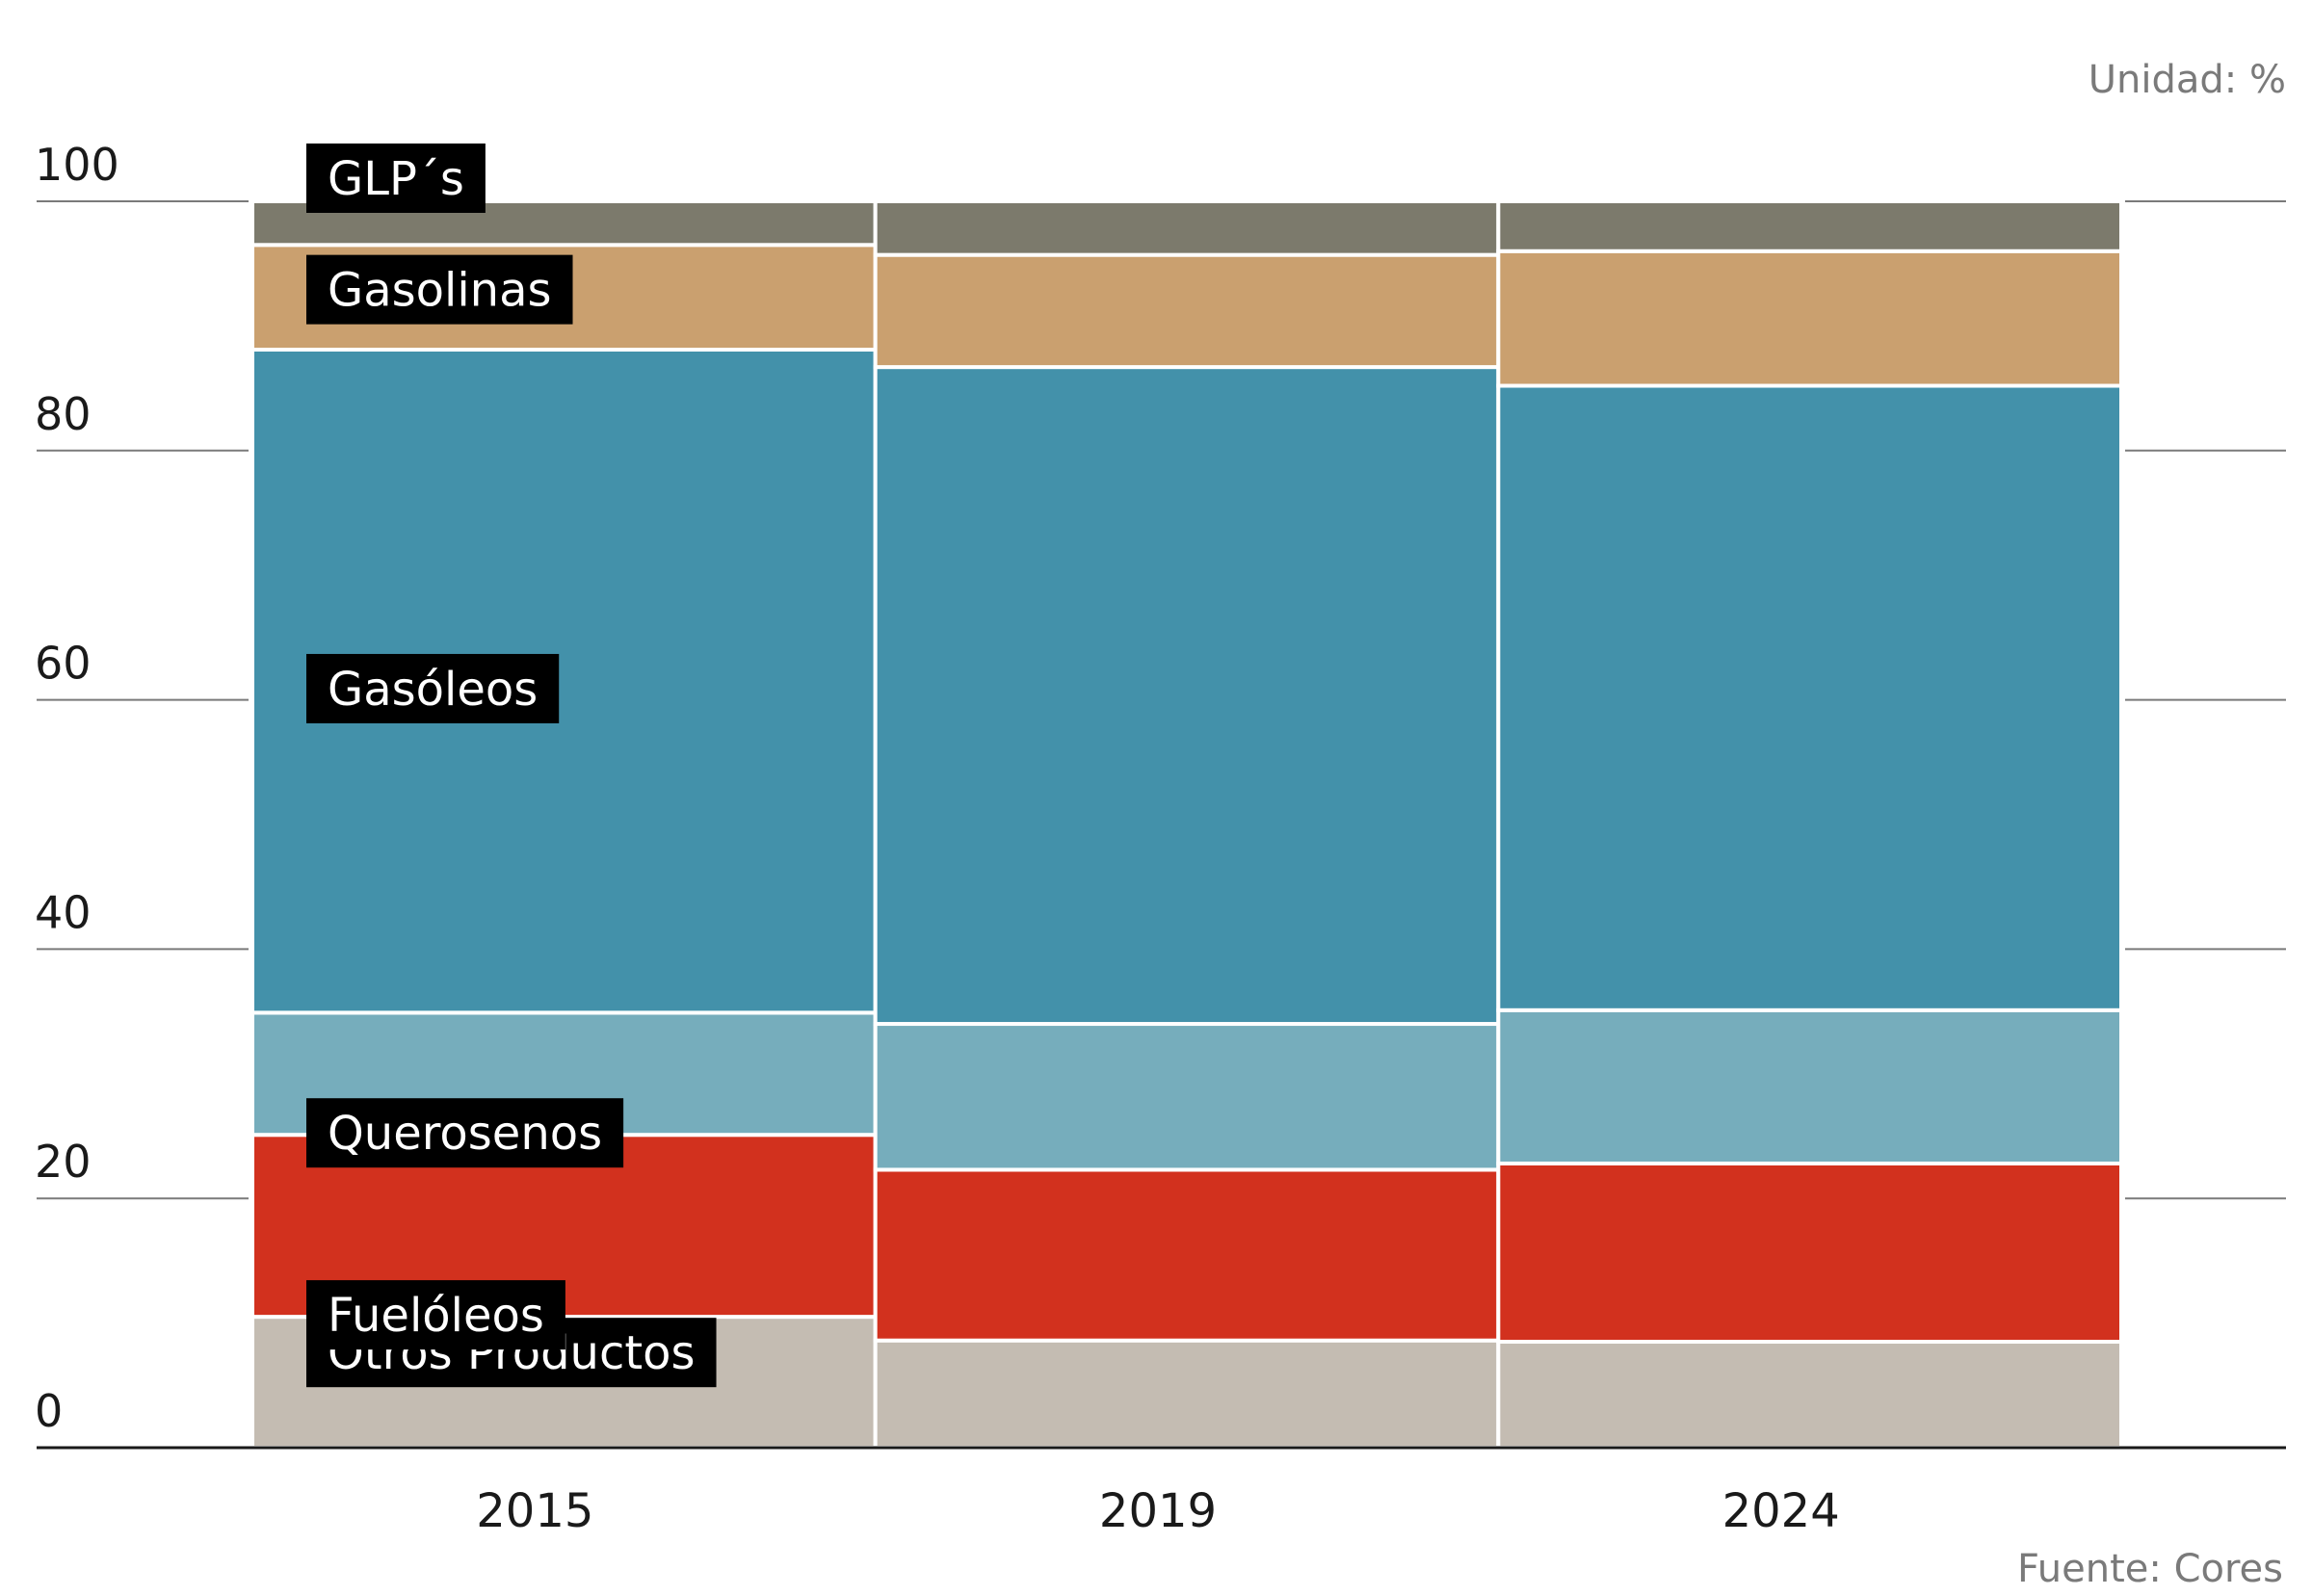 The height and width of the screenshot is (1596, 2312). I want to click on series-label-3: Gasóleos, so click(433, 688).